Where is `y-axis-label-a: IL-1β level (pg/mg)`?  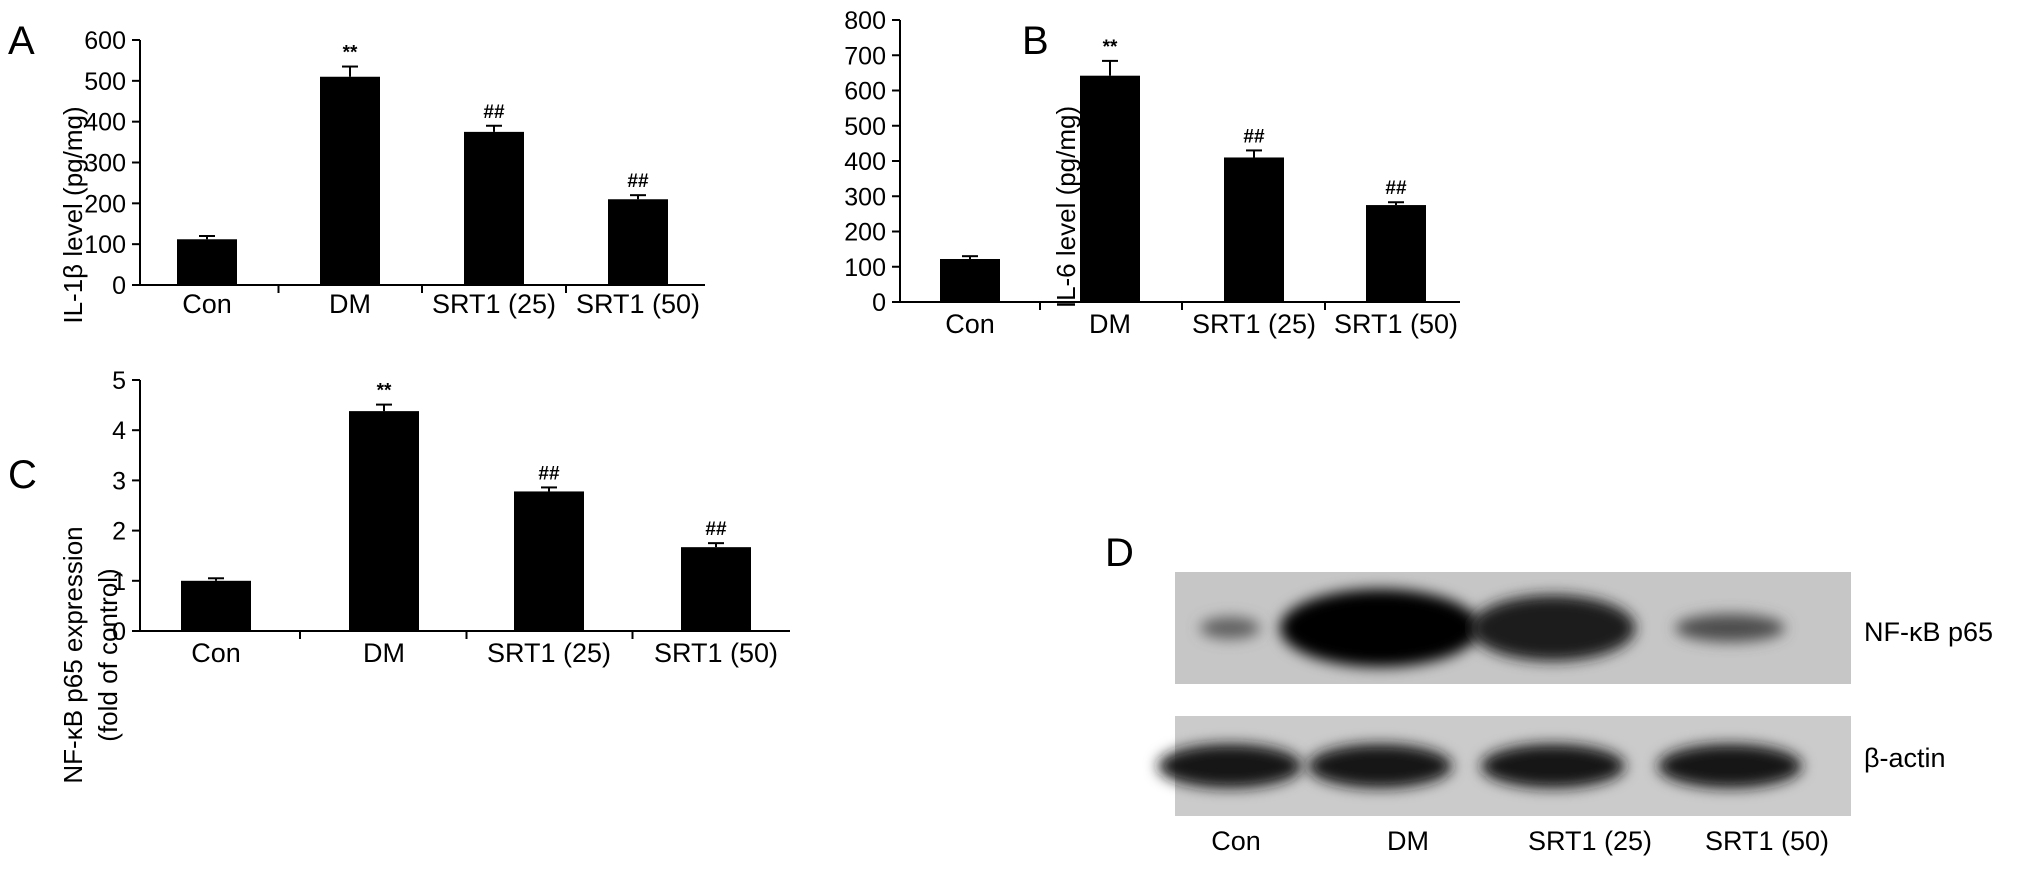 y-axis-label-a: IL-1β level (pg/mg) is located at coordinates (73, 214).